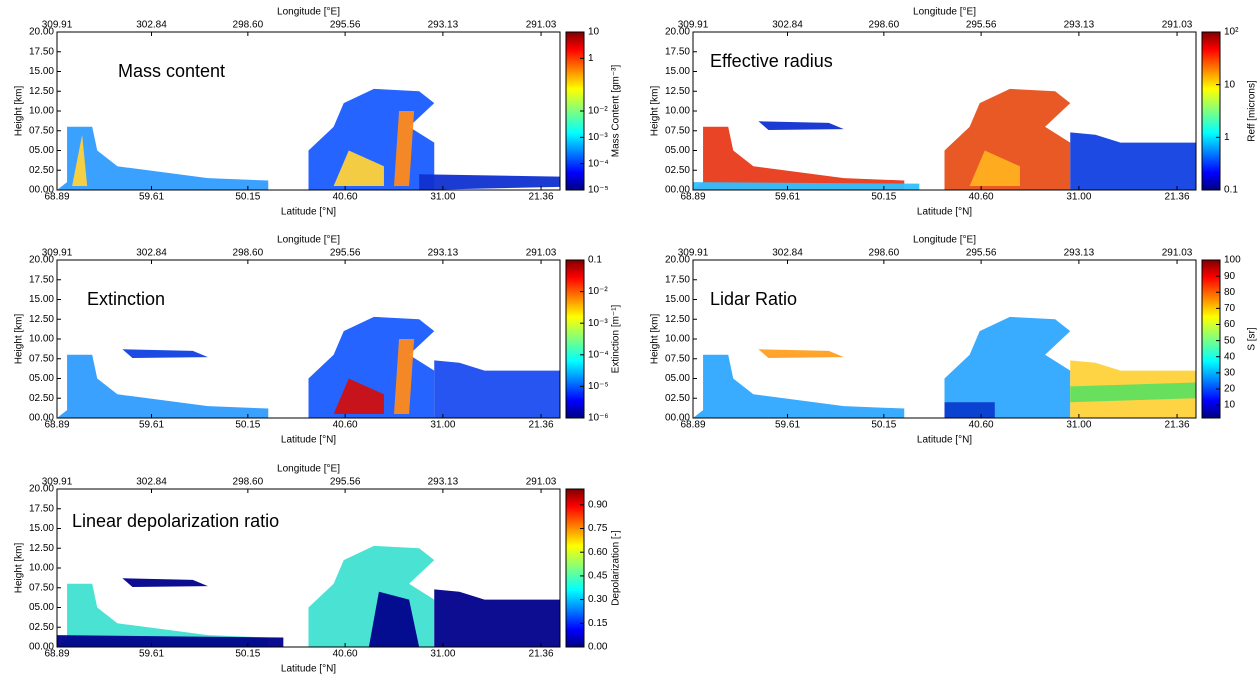  Describe the element at coordinates (1230, 372) in the screenshot. I see `colorbar-tick-label: 30` at that location.